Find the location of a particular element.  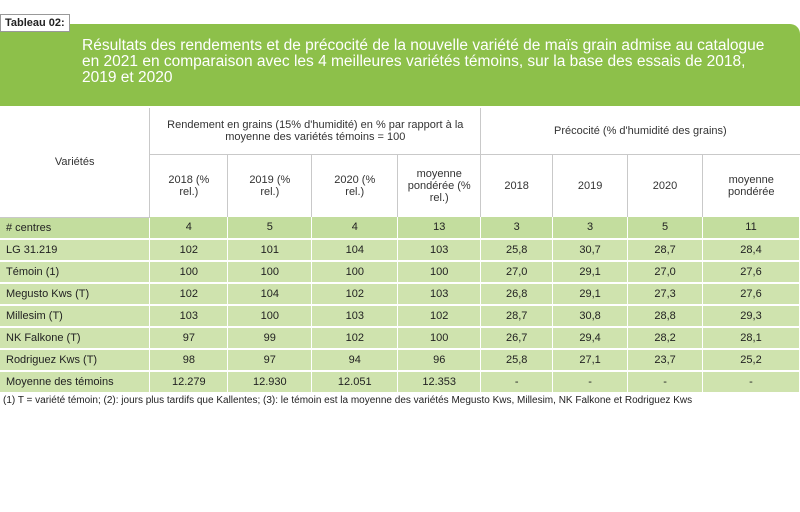

cell: 12.930 is located at coordinates (270, 382).